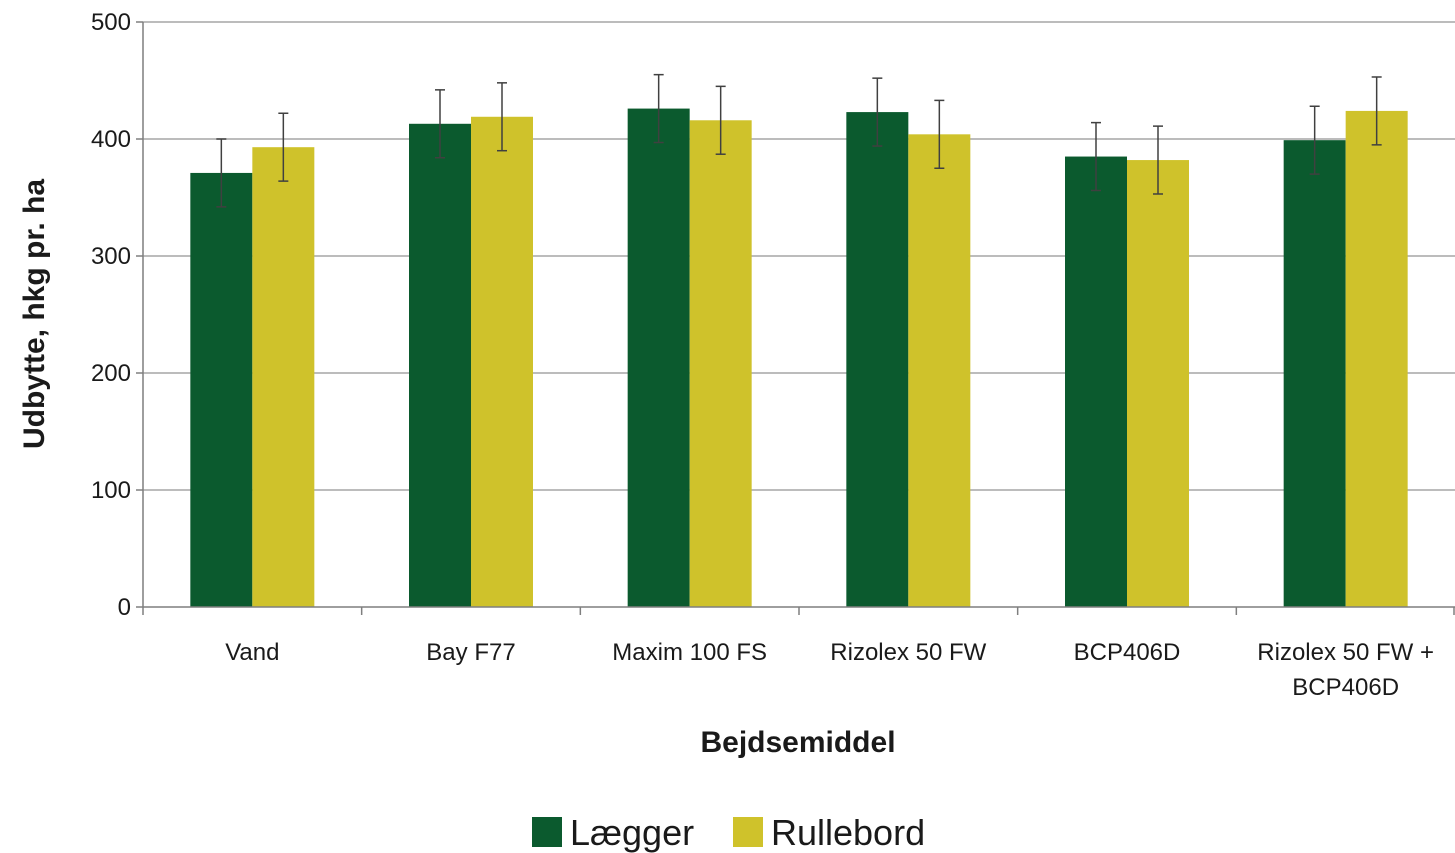 The image size is (1455, 853). I want to click on legend: Lægger Rullebord, so click(728, 832).